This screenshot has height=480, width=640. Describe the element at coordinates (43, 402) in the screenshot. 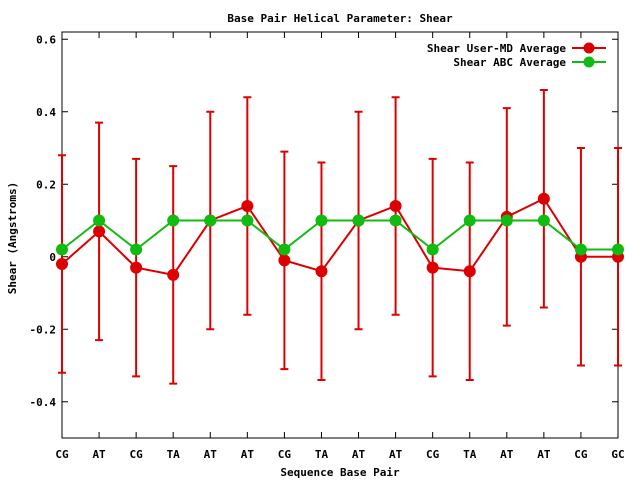

I see `y-tick-label: -0.4` at that location.